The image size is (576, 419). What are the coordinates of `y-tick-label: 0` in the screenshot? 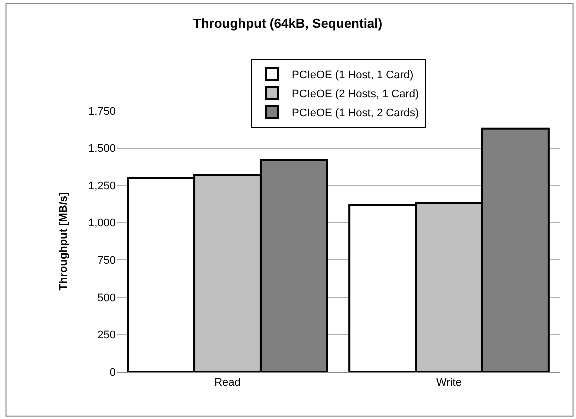 It's located at (113, 372).